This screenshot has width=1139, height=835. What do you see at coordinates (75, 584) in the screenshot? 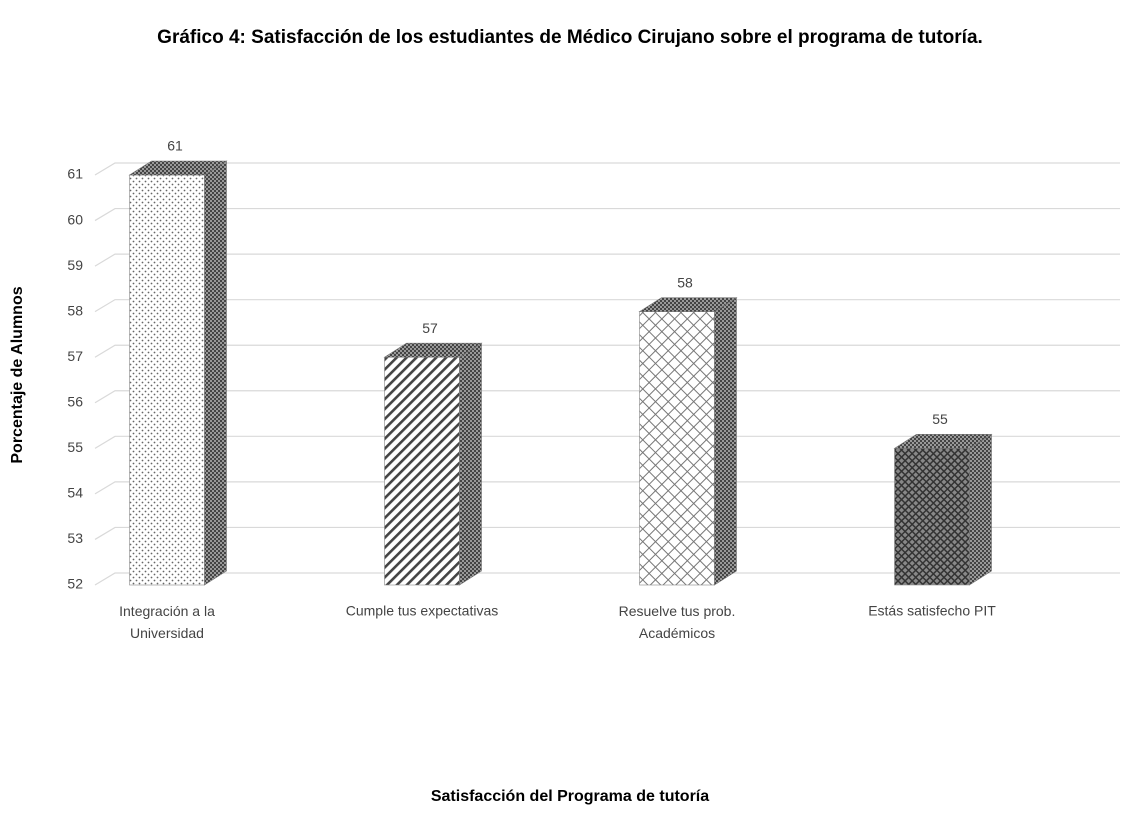
I see `y-tick-label: 52` at bounding box center [75, 584].